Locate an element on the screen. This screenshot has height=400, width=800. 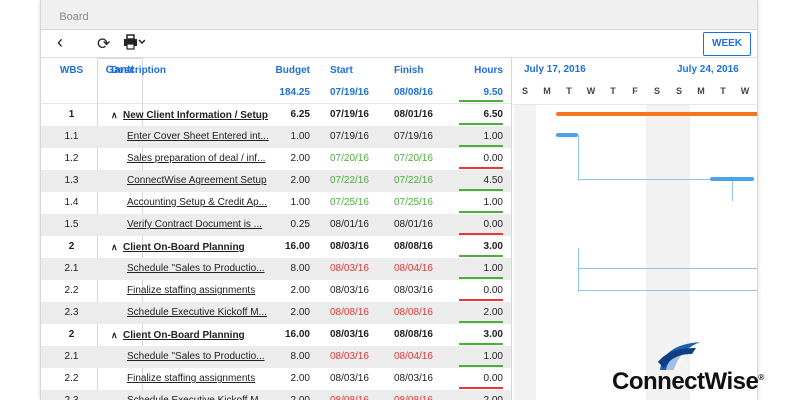
col-wbs: WBS is located at coordinates (71, 70).